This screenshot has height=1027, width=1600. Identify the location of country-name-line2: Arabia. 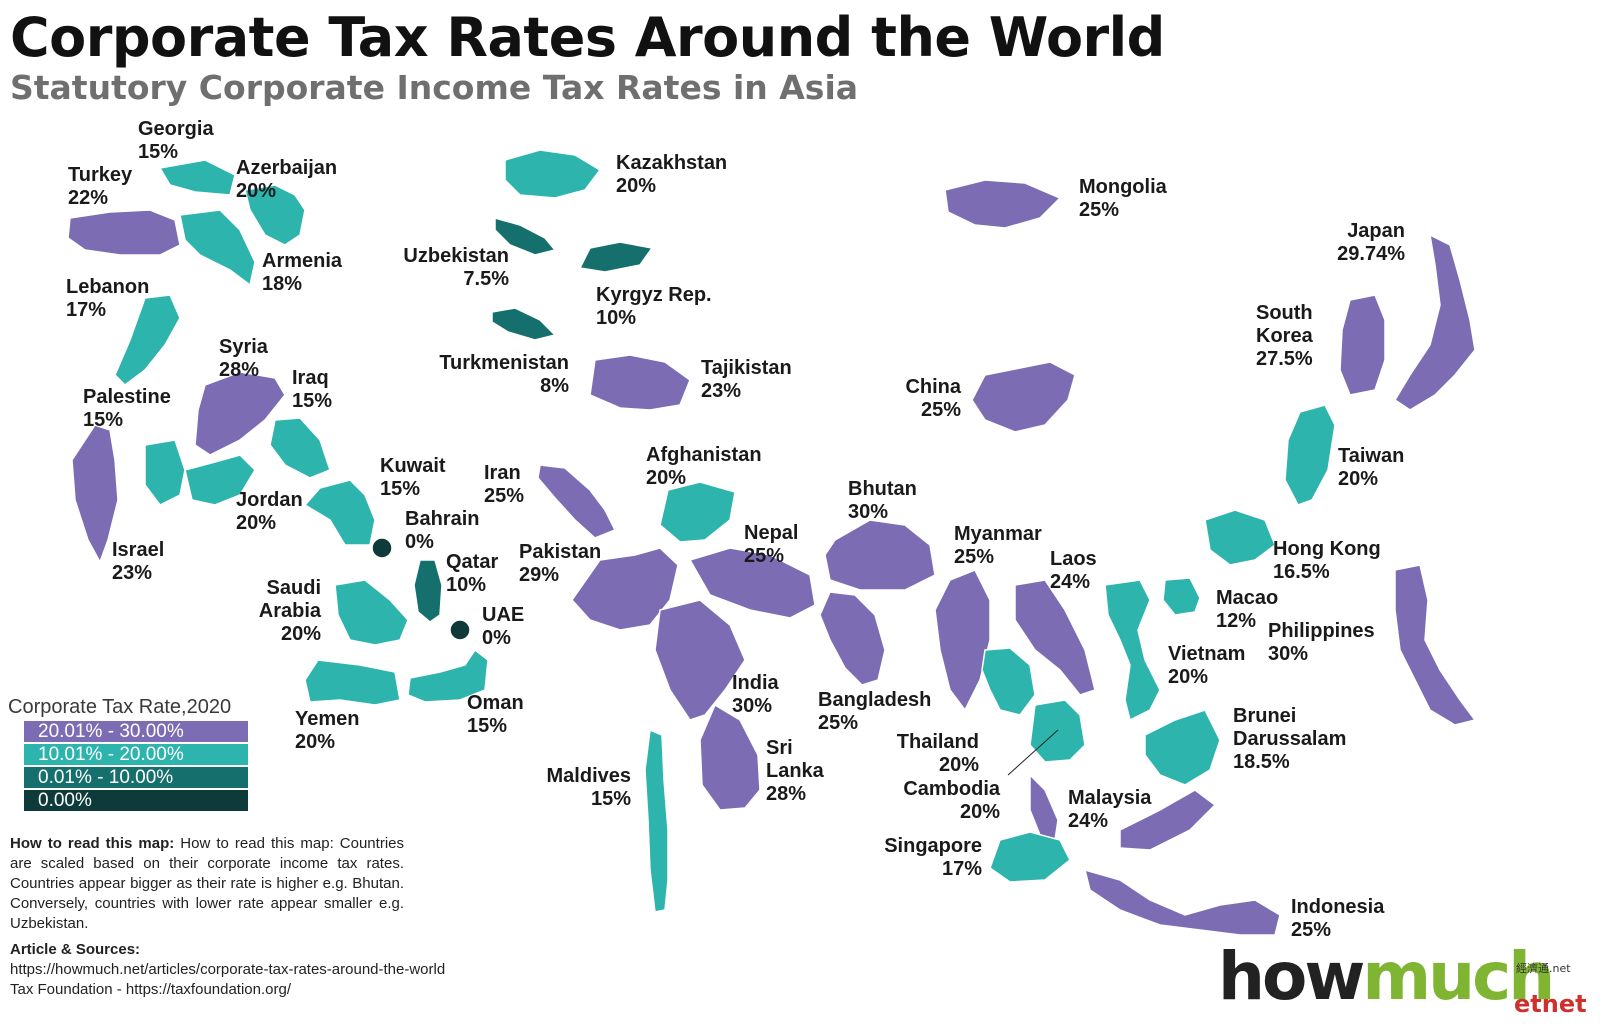
(289, 611).